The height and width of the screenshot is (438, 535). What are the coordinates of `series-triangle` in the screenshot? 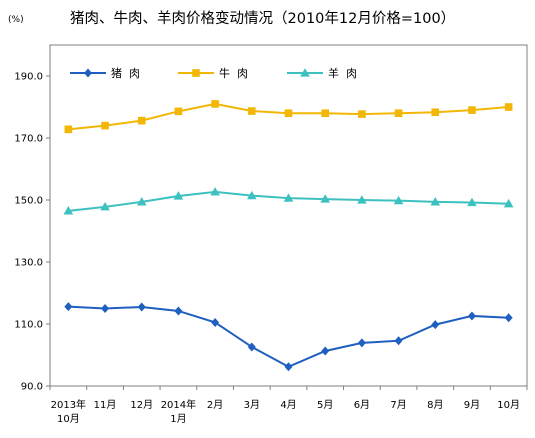 It's located at (288, 201).